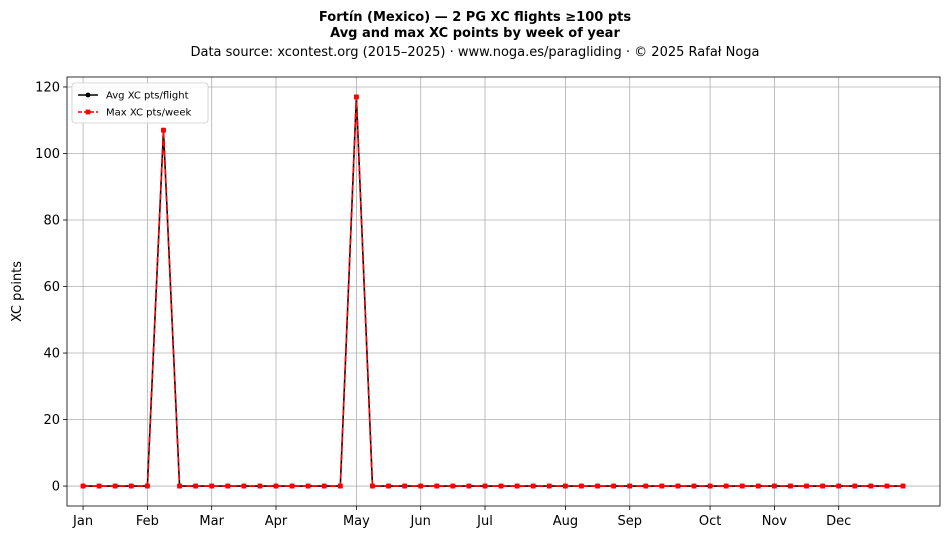 This screenshot has height=539, width=950. I want to click on x-tick-label: Apr, so click(276, 521).